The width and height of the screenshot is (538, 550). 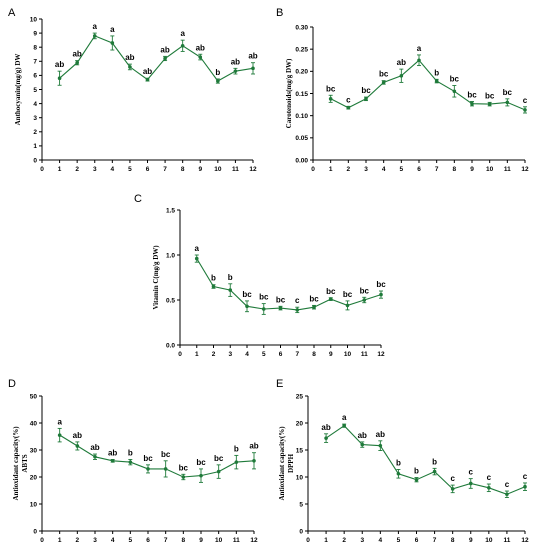 What do you see at coordinates (301, 49) in the screenshot?
I see `y-tick-label: 0.25` at bounding box center [301, 49].